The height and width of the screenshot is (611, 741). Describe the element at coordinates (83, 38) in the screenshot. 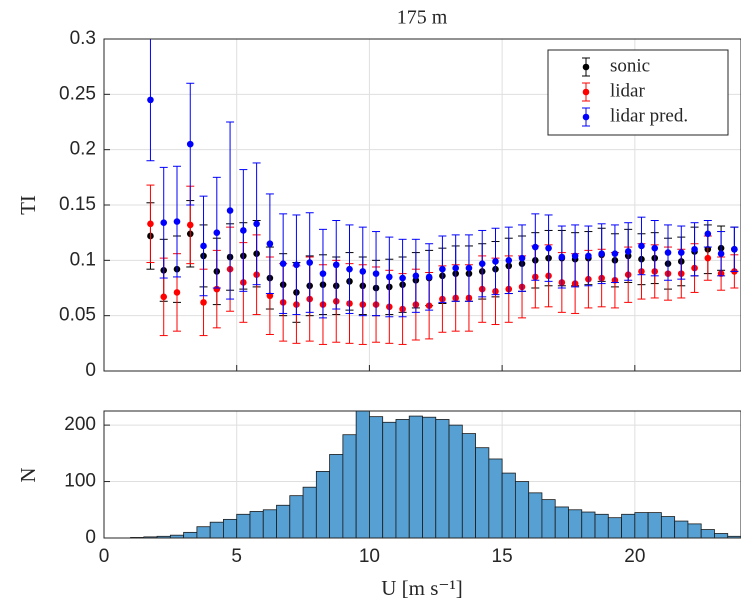

I see `y-tick-label: 0.3` at that location.